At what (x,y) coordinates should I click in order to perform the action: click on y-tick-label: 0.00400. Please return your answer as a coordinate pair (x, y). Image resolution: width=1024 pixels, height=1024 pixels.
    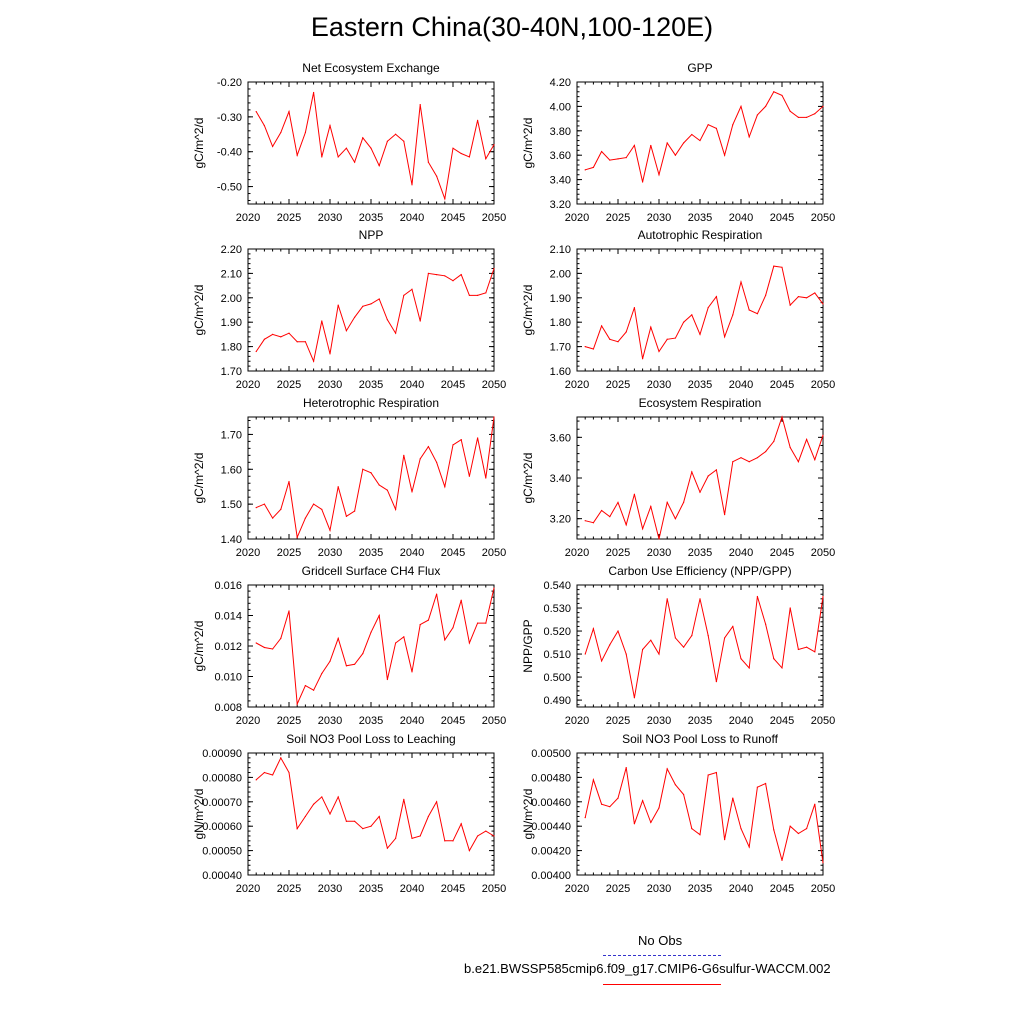
    Looking at the image, I should click on (551, 876).